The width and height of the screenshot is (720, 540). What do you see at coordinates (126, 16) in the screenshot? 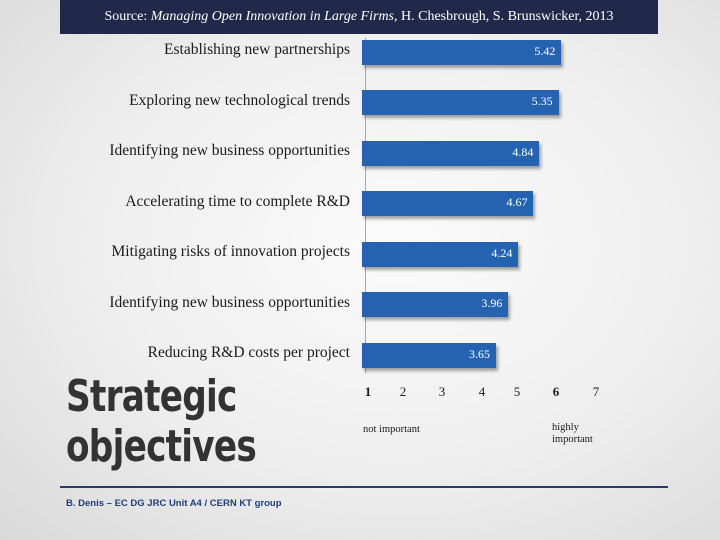
I see `source-prefix: Source:` at bounding box center [126, 16].